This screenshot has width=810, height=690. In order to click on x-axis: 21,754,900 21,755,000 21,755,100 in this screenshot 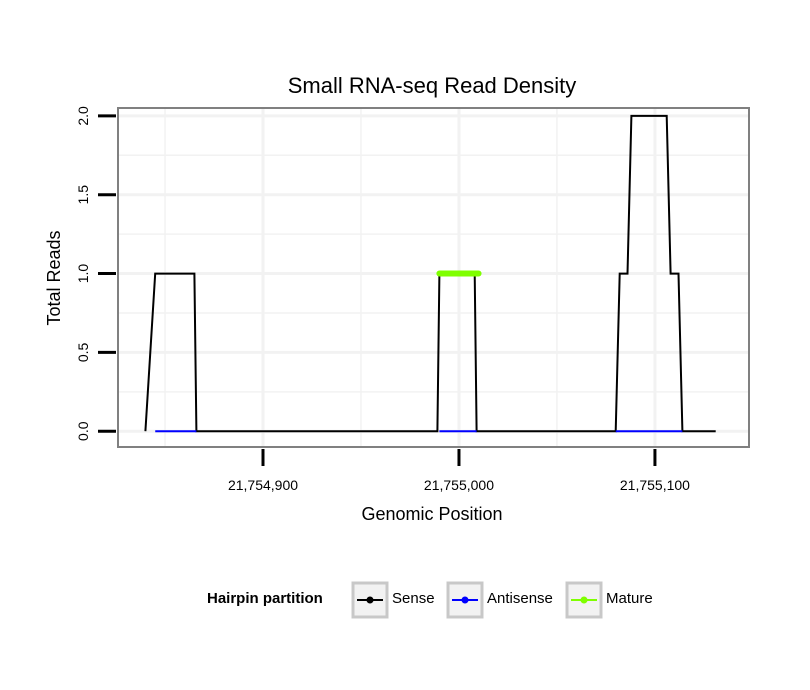, I will do `click(459, 471)`.